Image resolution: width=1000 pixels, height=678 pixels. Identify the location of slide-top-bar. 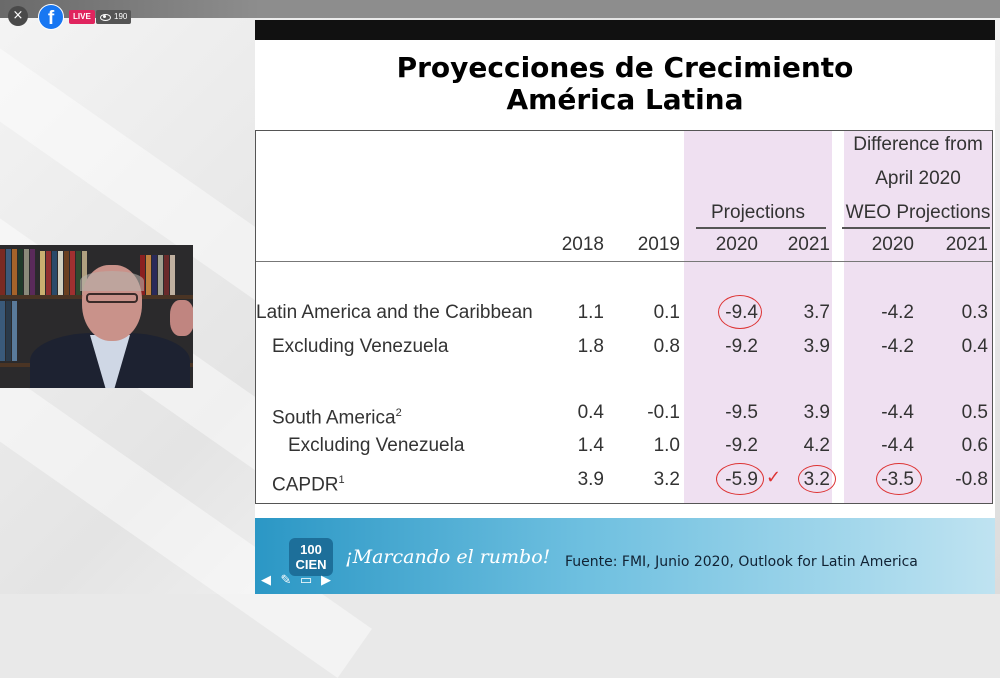
(625, 30).